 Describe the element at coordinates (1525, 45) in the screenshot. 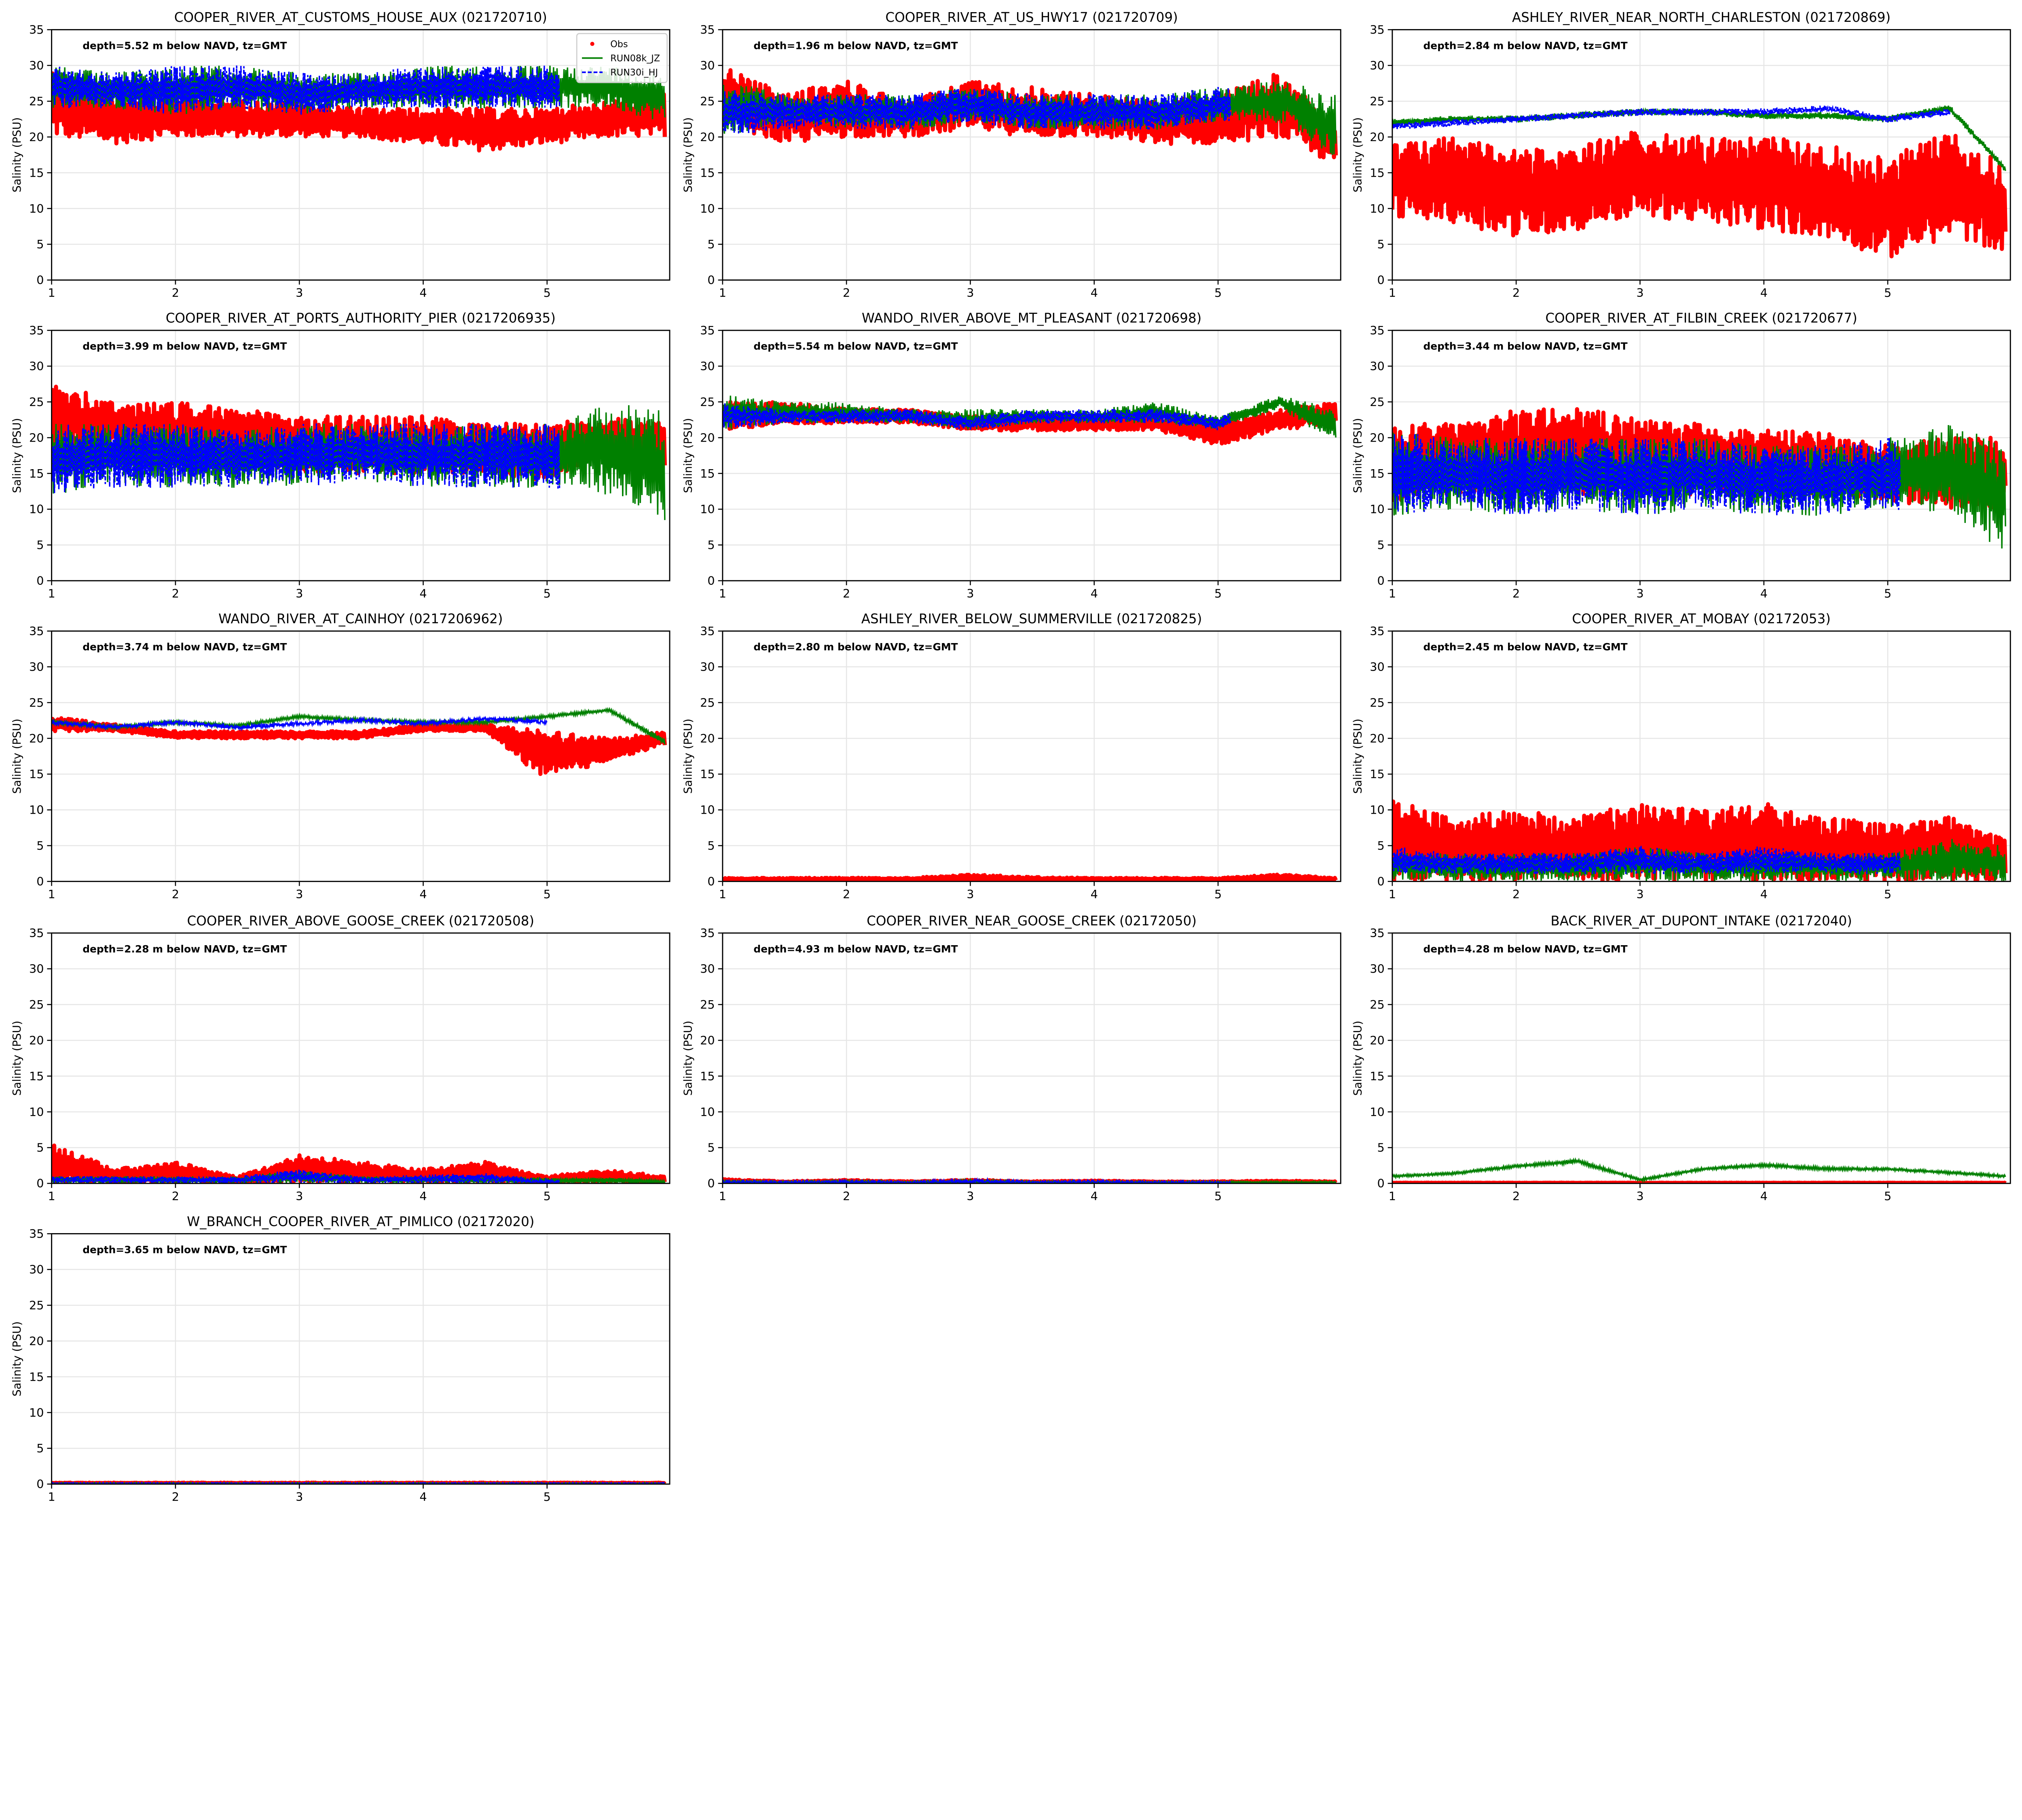

I see `depth-annotation: depth=2.84 m below NAVD, tz=GMT` at that location.